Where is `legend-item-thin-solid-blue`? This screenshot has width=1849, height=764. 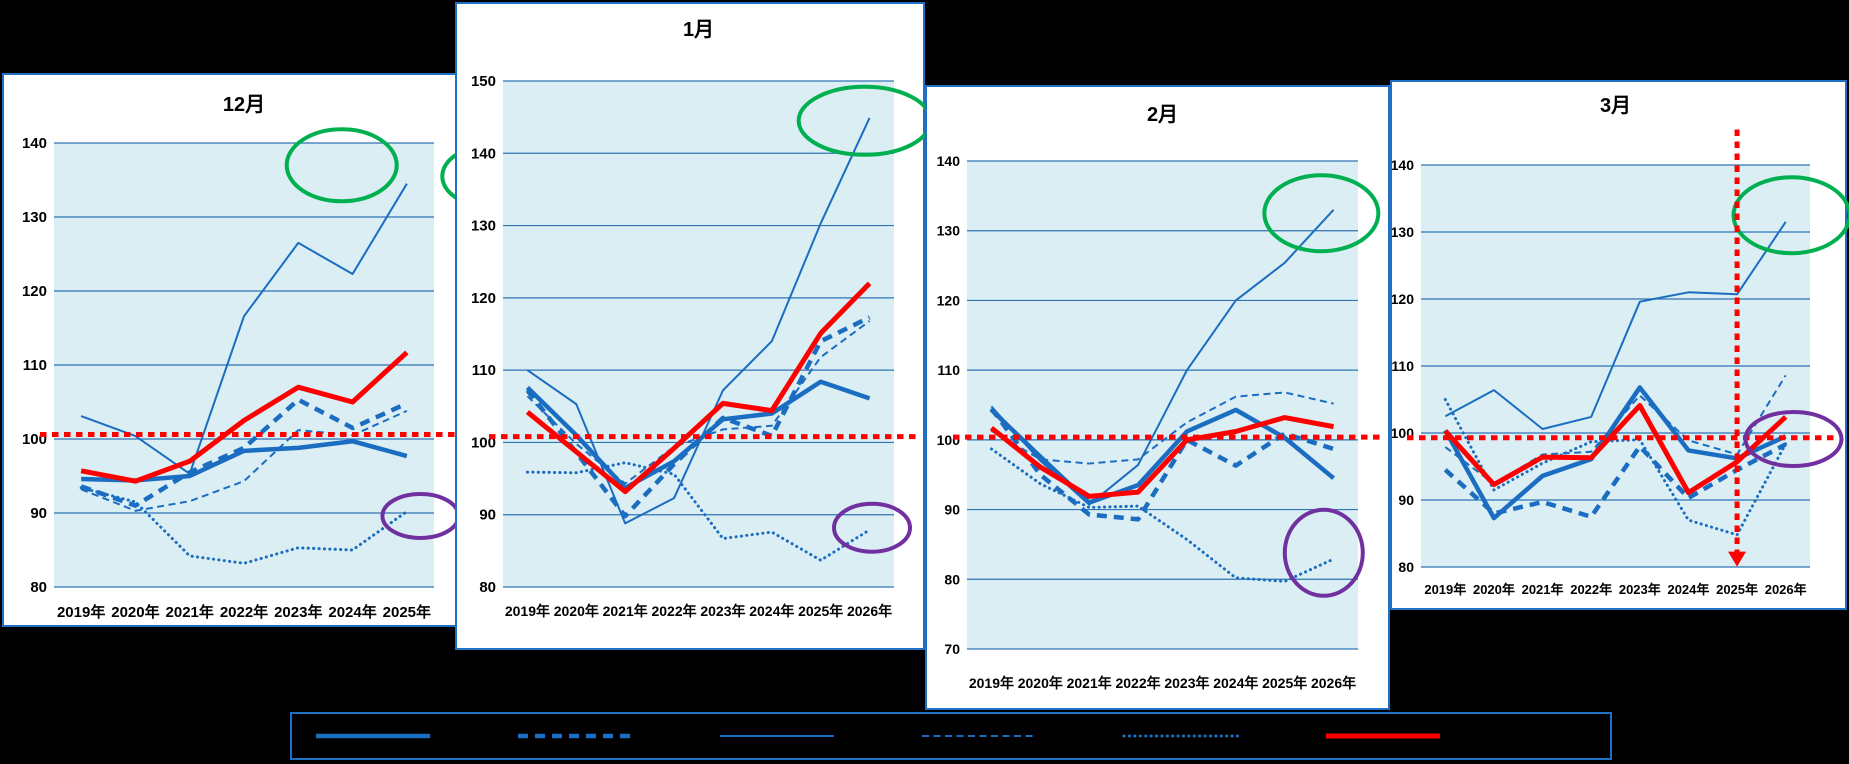 legend-item-thin-solid-blue is located at coordinates (786, 736).